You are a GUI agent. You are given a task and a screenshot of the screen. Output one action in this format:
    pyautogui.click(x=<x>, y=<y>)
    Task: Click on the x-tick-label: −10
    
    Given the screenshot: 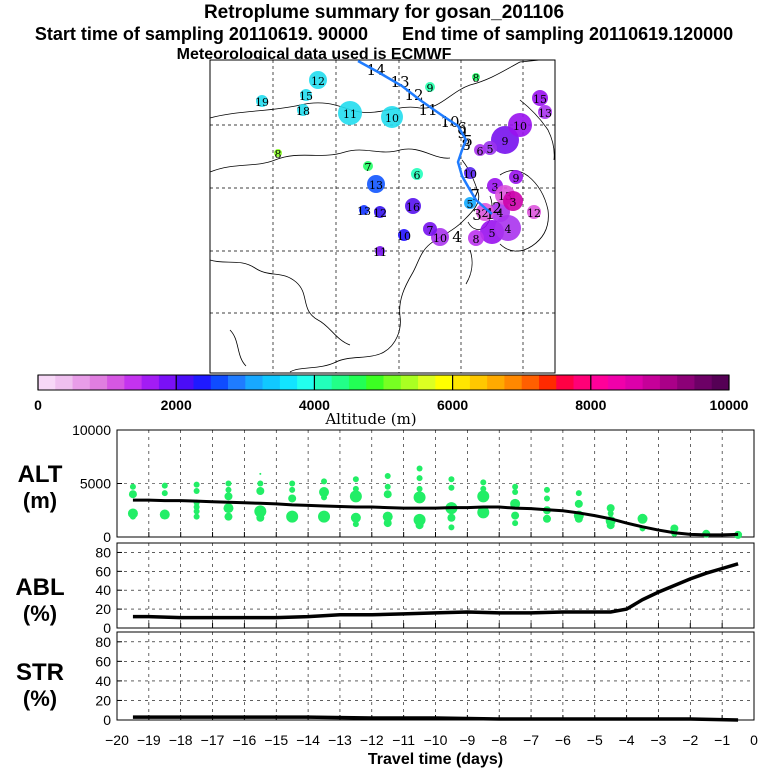 What is the action you would take?
    pyautogui.click(x=436, y=740)
    